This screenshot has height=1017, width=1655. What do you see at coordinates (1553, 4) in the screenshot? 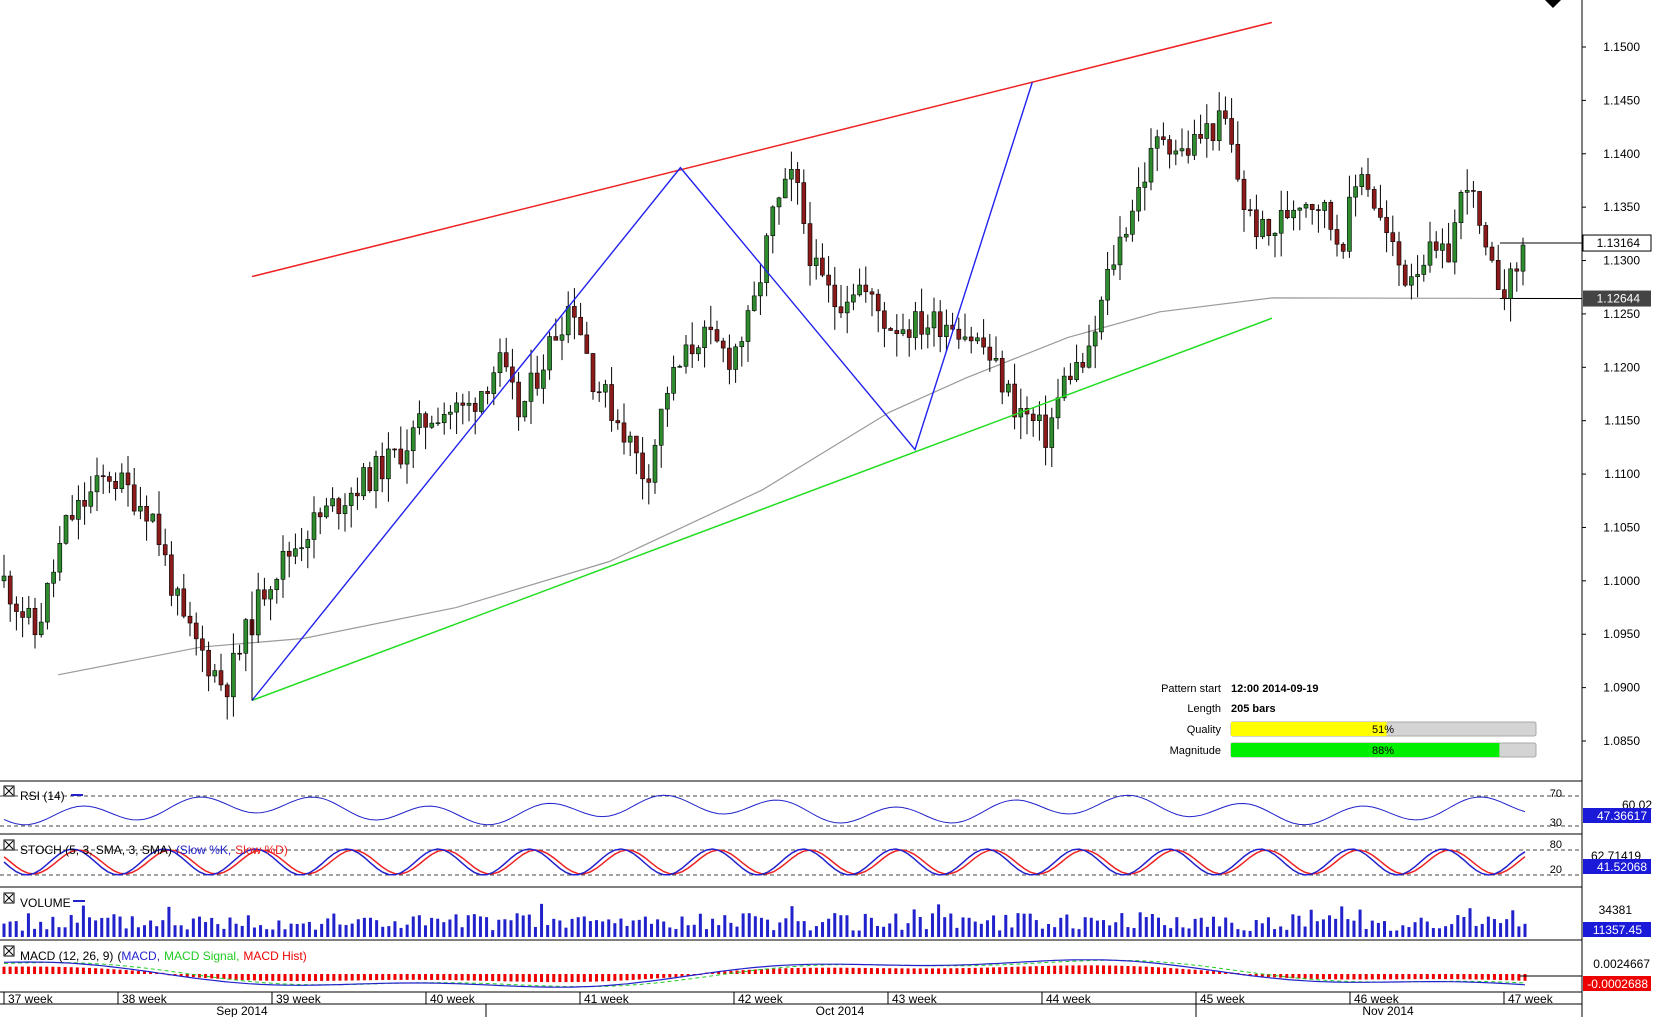
I see `scroll-marker-icon` at bounding box center [1553, 4].